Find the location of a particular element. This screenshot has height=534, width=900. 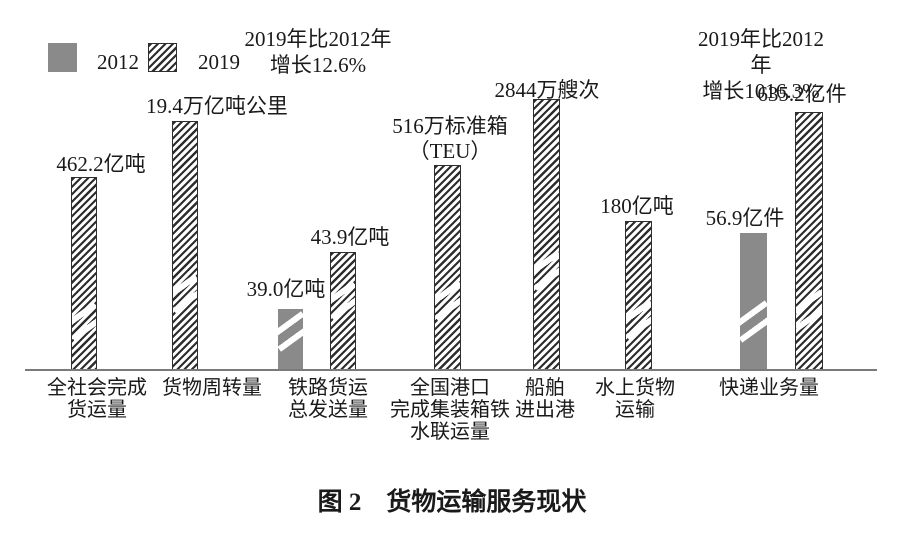

growth-annotation-rail: 2019年比2012年 增长12.6% is located at coordinates (318, 52).